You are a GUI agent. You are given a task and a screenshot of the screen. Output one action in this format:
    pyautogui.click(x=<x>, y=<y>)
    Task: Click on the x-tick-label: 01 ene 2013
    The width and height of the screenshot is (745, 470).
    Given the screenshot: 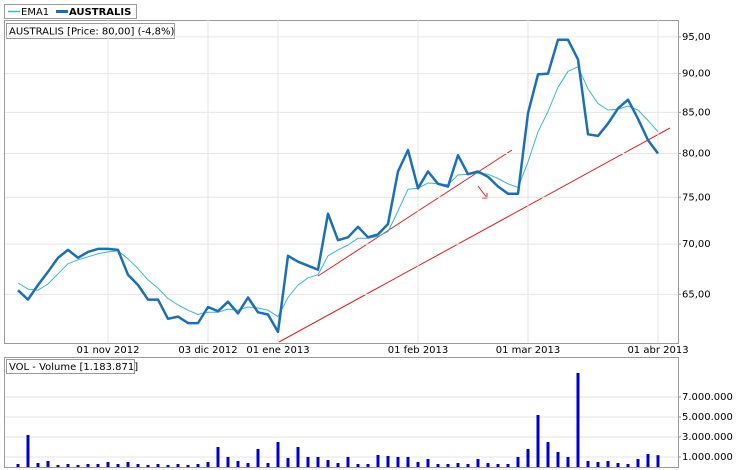 What is the action you would take?
    pyautogui.click(x=277, y=350)
    